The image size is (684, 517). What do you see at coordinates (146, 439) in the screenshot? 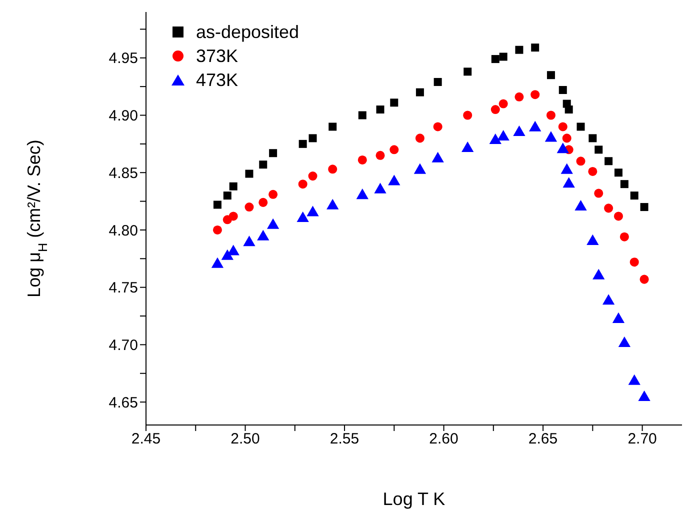
I see `x-tick-label: 2.45` at bounding box center [146, 439].